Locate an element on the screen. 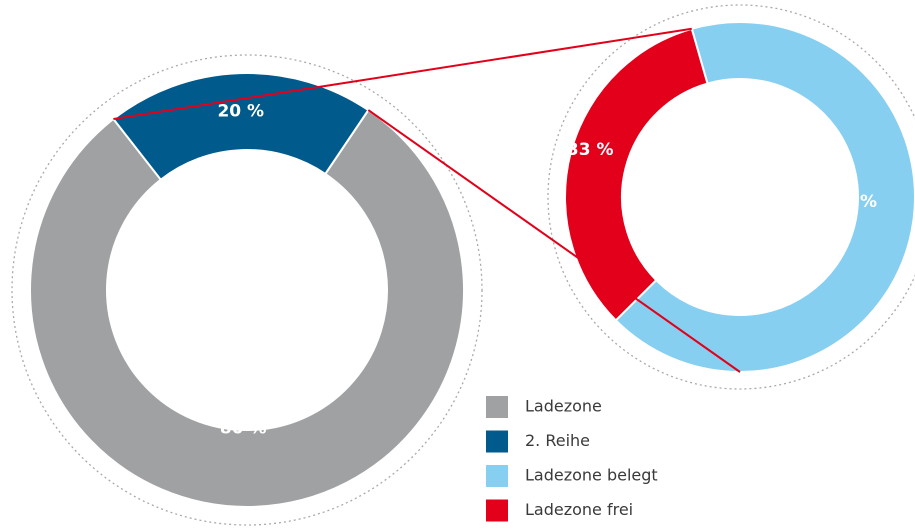 This screenshot has height=529, width=915. value-label: 33 % is located at coordinates (590, 150).